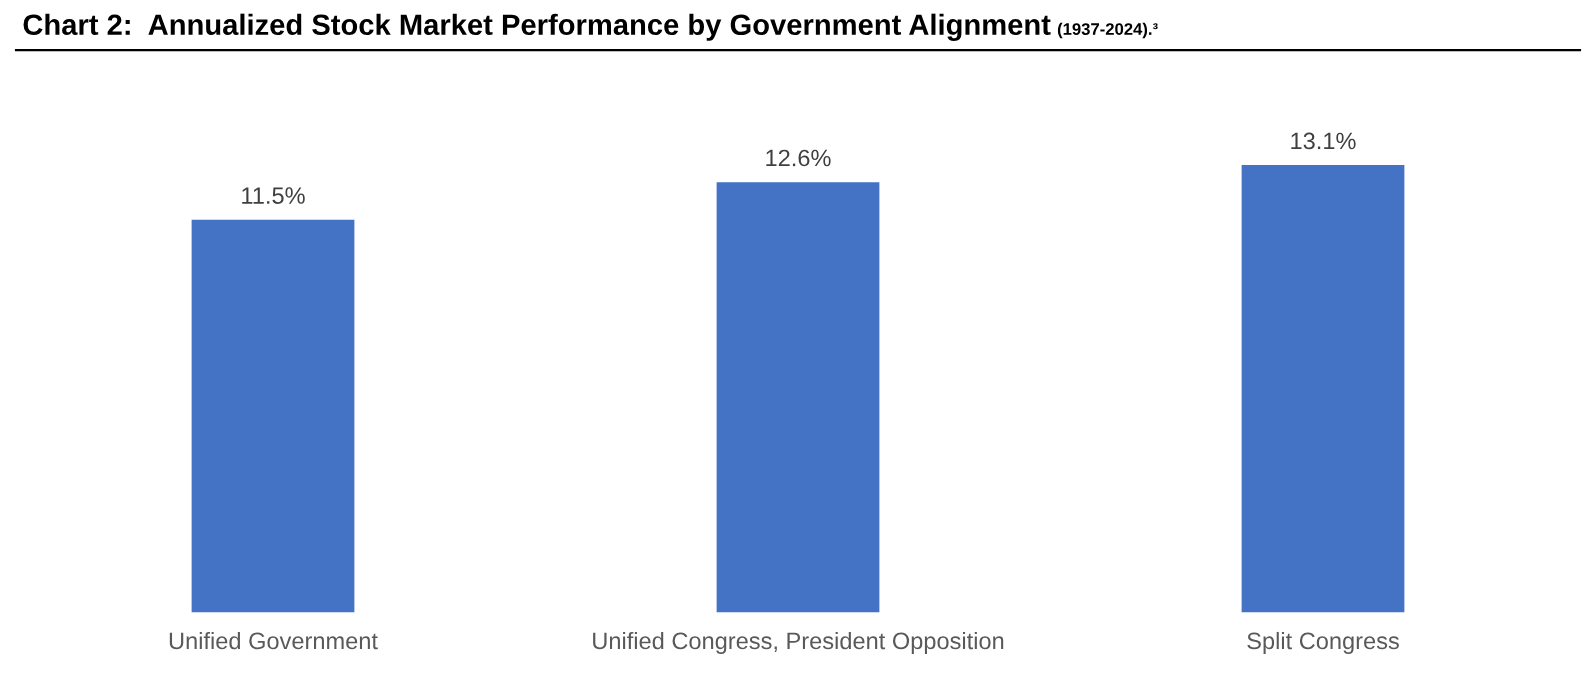 The width and height of the screenshot is (1596, 696). Describe the element at coordinates (1323, 141) in the screenshot. I see `data-label: 13.1%` at that location.